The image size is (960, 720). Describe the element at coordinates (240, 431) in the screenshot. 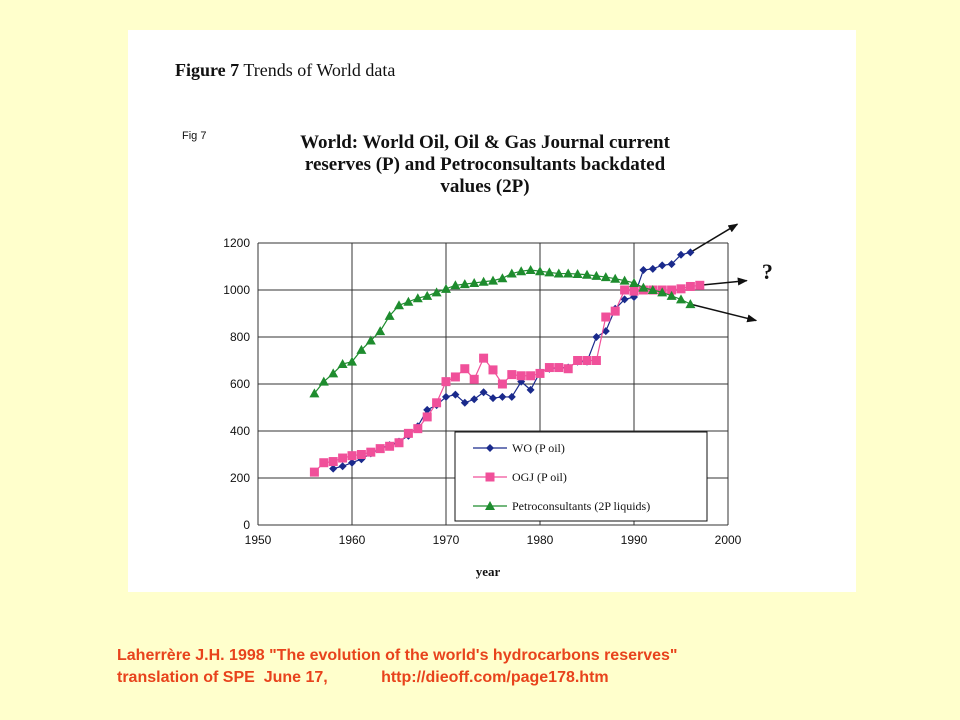

I see `y-tick-label: 400` at that location.